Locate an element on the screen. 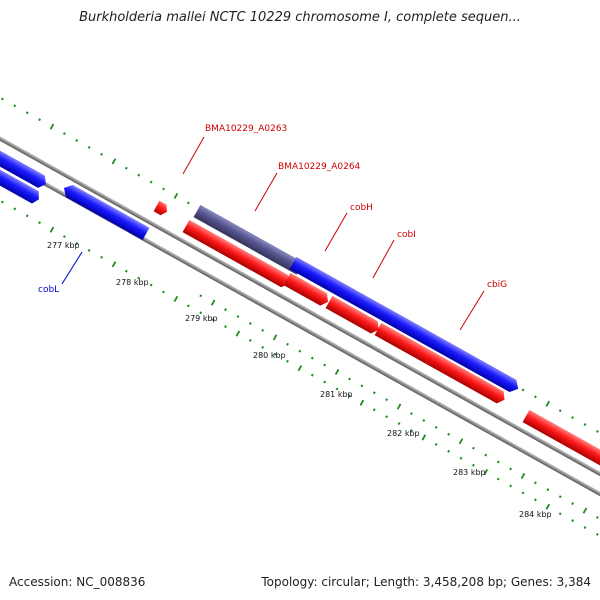 The height and width of the screenshot is (600, 600). gene-forward-a is located at coordinates (24, 168).